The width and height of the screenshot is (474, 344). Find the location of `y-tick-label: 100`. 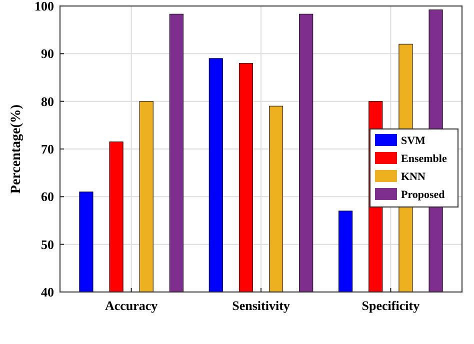

y-tick-label: 100 is located at coordinates (44, 7).